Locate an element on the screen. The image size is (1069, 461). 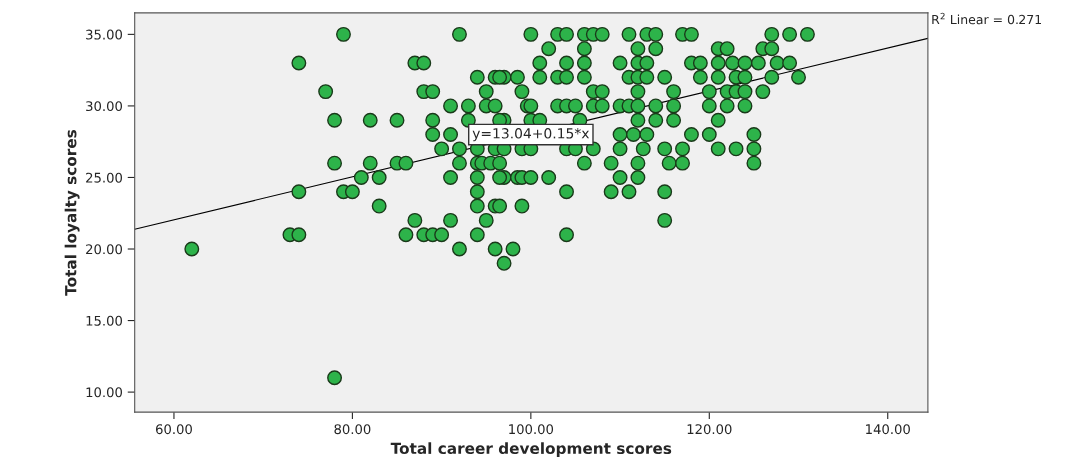
text: R$^{2}$ Linear = 0.271 is located at coordinates (986, 18).